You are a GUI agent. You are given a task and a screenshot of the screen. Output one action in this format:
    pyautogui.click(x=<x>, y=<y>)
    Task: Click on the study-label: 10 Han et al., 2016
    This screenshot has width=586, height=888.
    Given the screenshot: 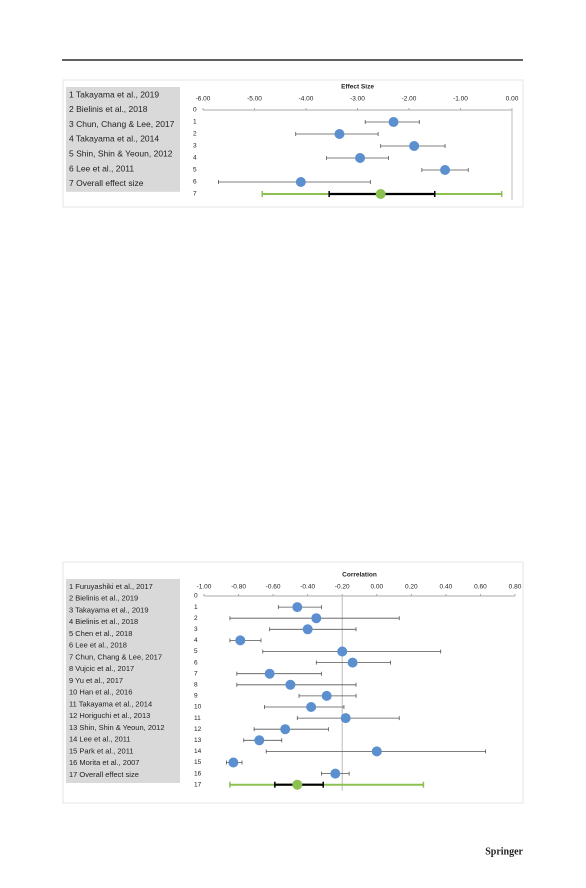 What is the action you would take?
    pyautogui.click(x=100, y=692)
    